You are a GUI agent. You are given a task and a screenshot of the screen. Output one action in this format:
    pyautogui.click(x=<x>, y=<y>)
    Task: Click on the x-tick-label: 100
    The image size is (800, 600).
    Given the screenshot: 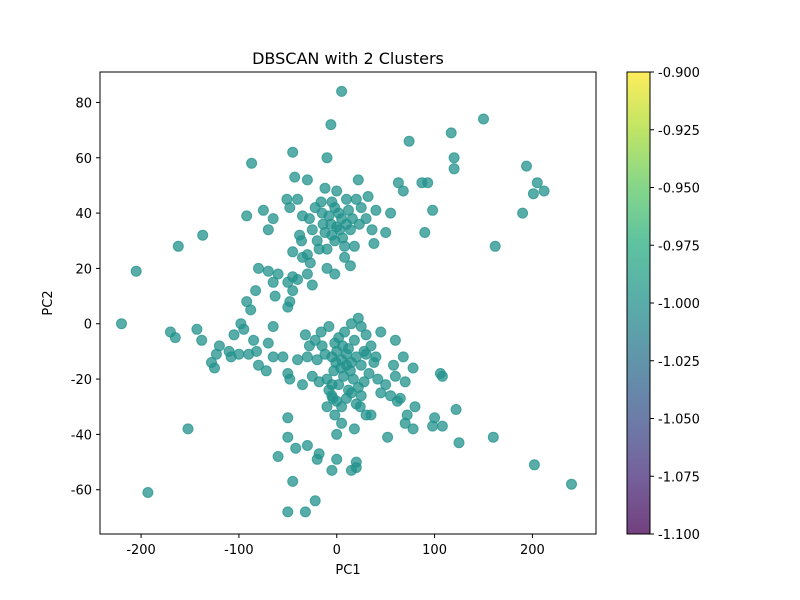 What is the action you would take?
    pyautogui.click(x=434, y=550)
    